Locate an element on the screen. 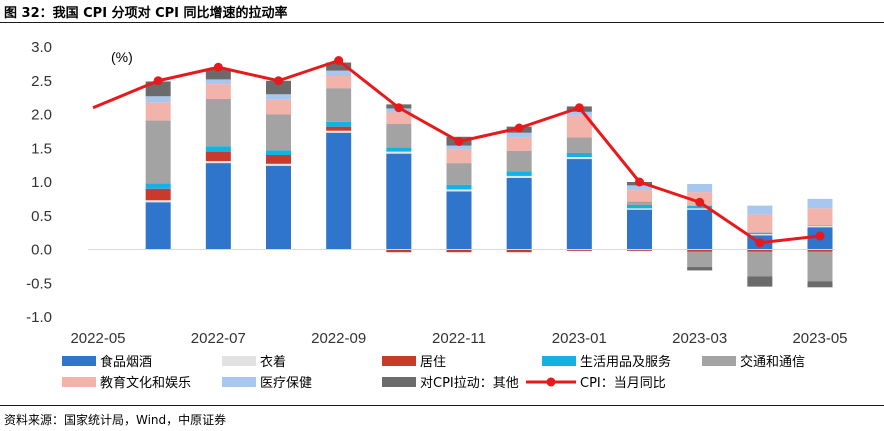 Image resolution: width=884 pixels, height=431 pixels. legend-label: 居住 is located at coordinates (433, 362).